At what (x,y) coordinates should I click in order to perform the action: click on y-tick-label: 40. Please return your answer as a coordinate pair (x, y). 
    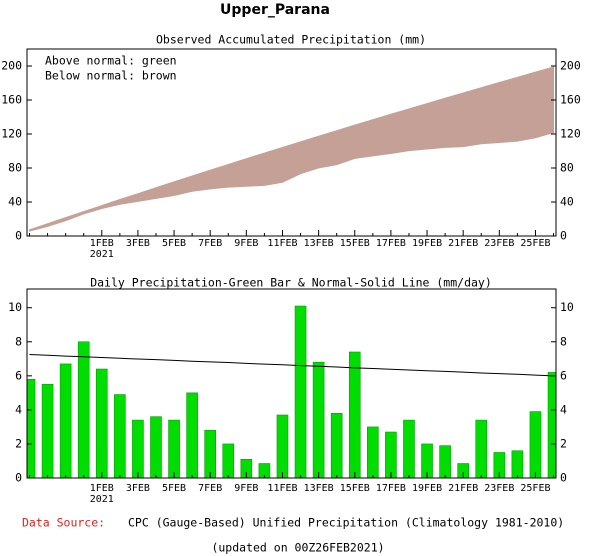
    Looking at the image, I should click on (15, 202).